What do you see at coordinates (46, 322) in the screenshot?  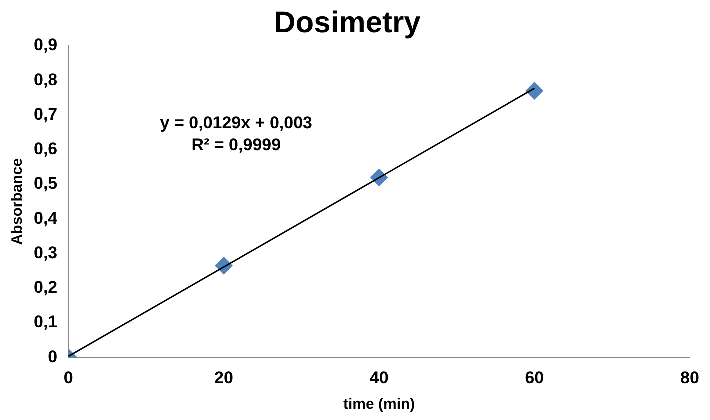 I see `y-tick-label: 0,1` at bounding box center [46, 322].